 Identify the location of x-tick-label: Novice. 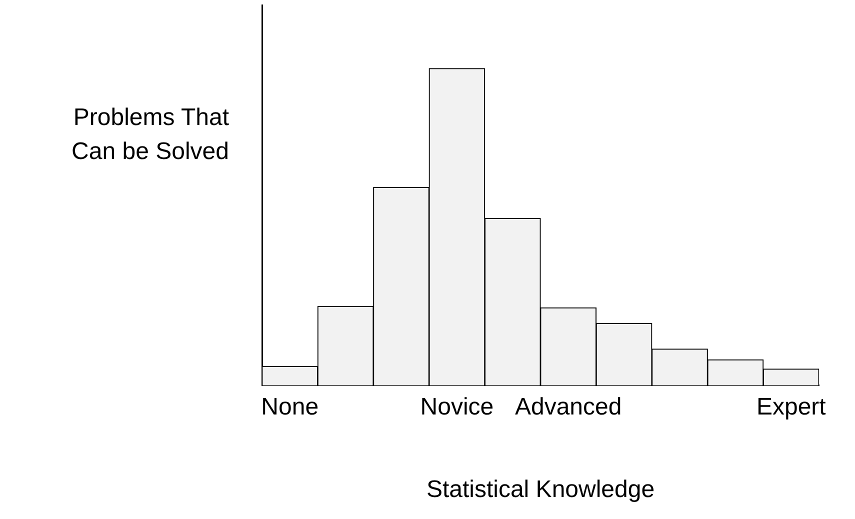
(457, 406).